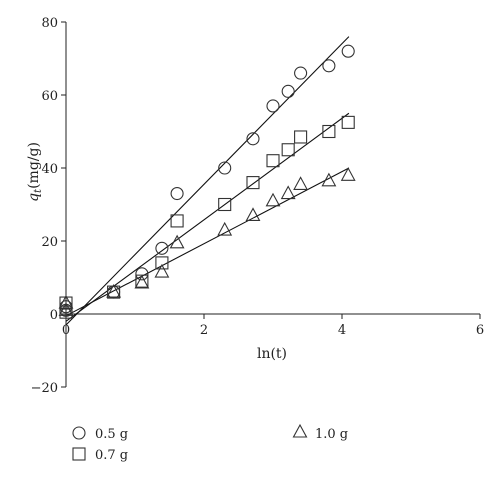 The image size is (500, 480). Describe the element at coordinates (111, 455) in the screenshot. I see `legend-label: 0.7 g` at that location.